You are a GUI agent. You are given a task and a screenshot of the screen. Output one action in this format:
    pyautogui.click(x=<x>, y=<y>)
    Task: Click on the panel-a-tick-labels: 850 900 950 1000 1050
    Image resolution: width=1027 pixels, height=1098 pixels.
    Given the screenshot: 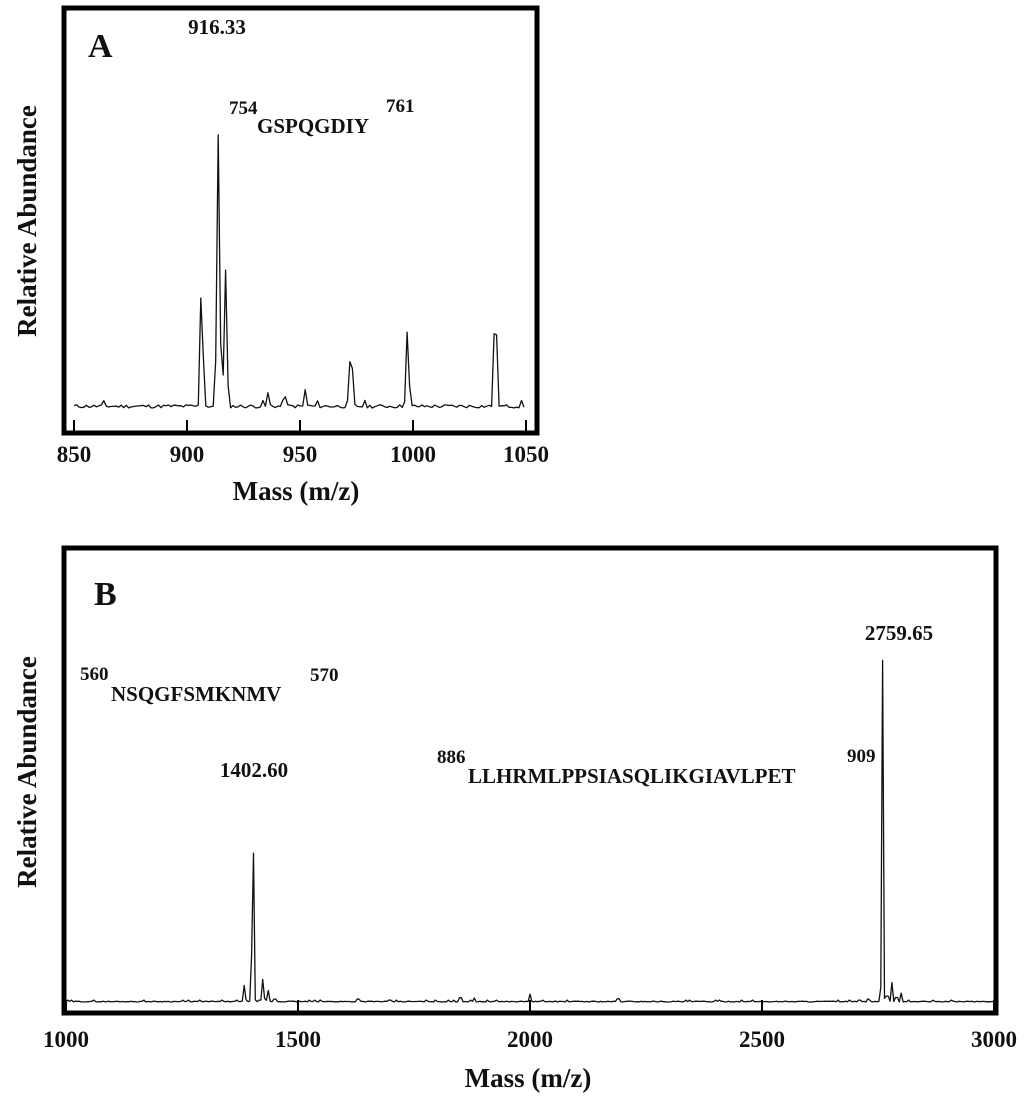 What is the action you would take?
    pyautogui.click(x=303, y=454)
    